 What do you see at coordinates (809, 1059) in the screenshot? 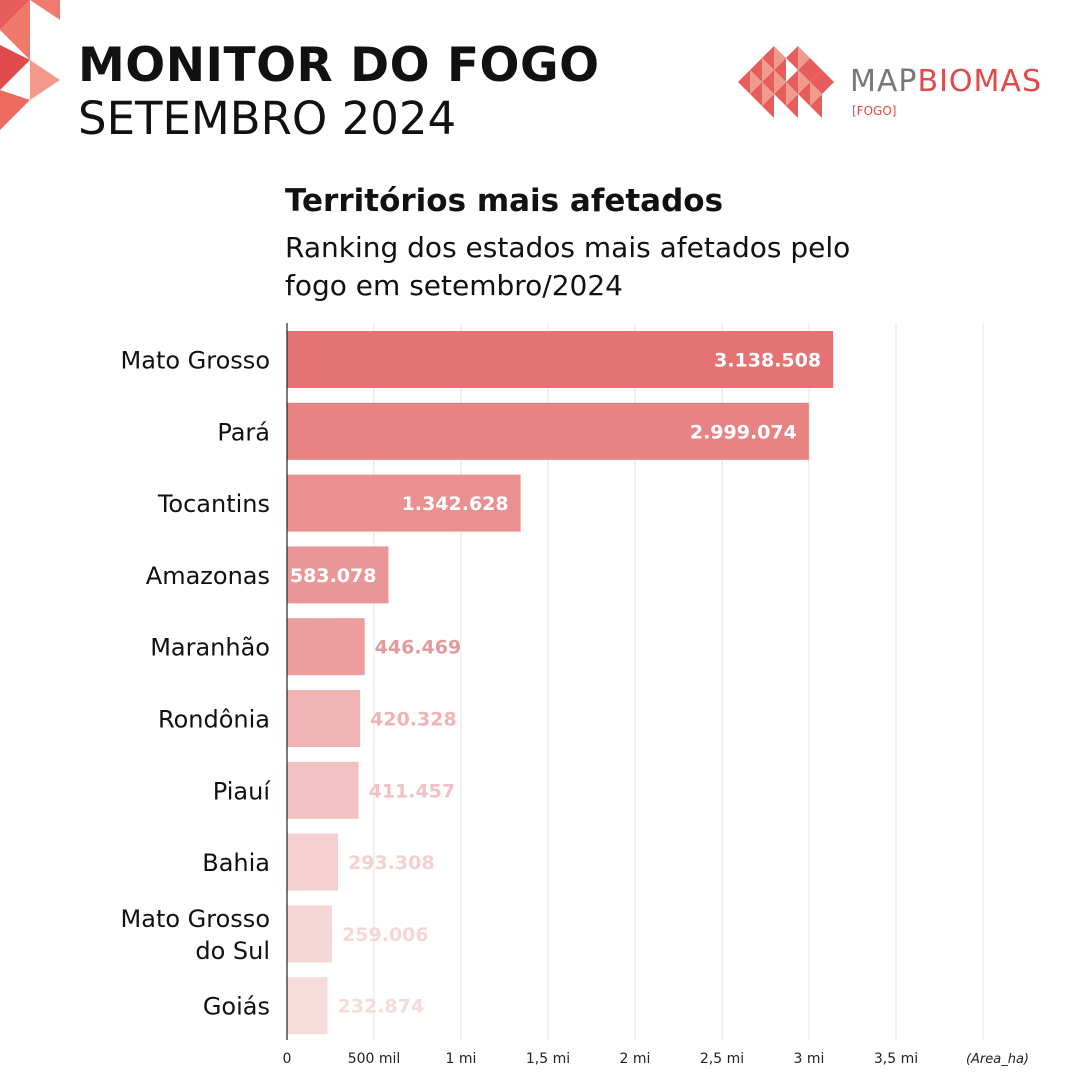
I see `x-tick-label: 3 mi` at bounding box center [809, 1059].